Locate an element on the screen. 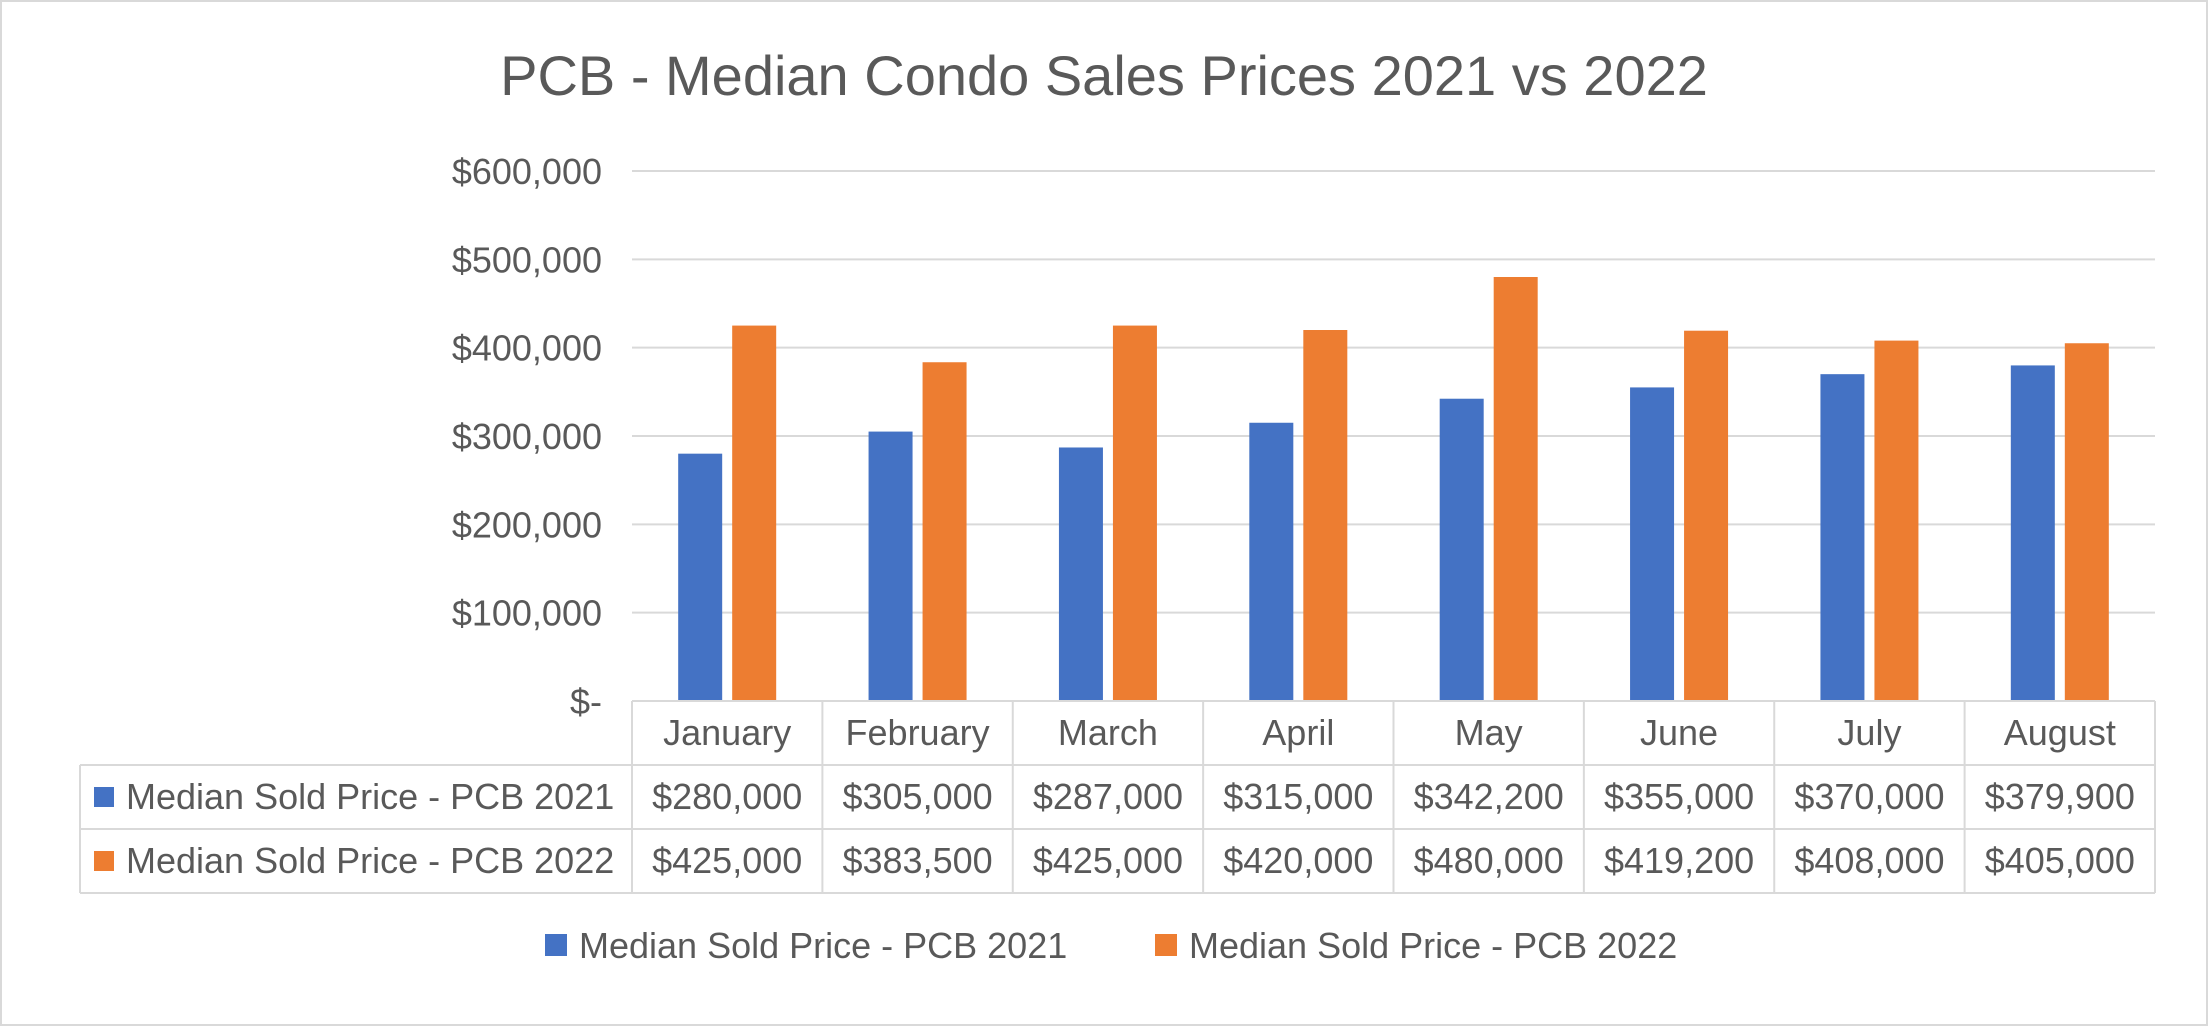 Image resolution: width=2208 pixels, height=1026 pixels. legend-label-1: Median Sold Price - PCB 2021 is located at coordinates (823, 945).